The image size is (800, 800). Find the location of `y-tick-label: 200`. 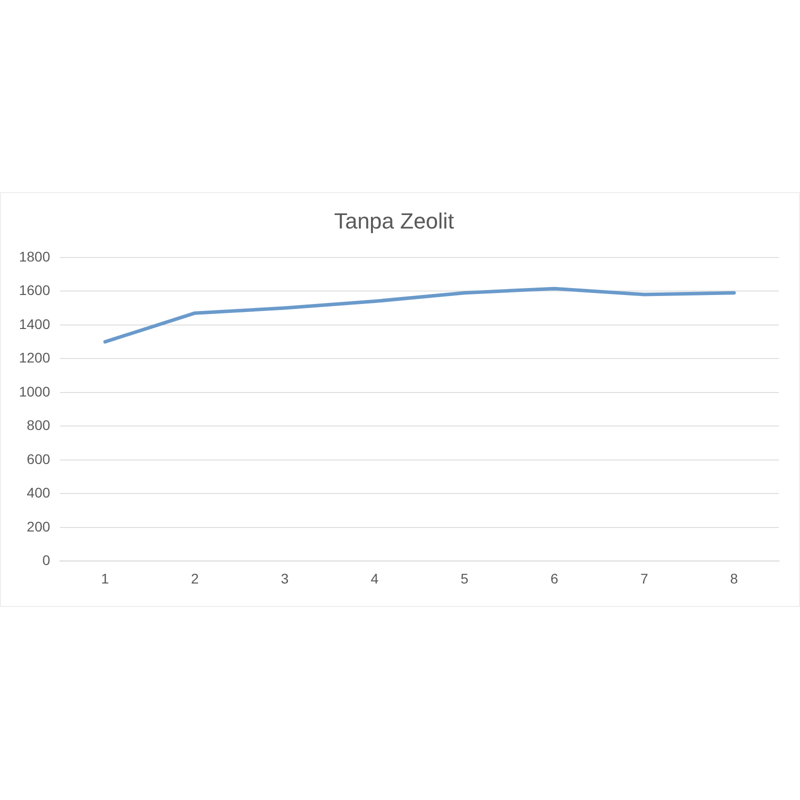

y-tick-label: 200 is located at coordinates (38, 526).